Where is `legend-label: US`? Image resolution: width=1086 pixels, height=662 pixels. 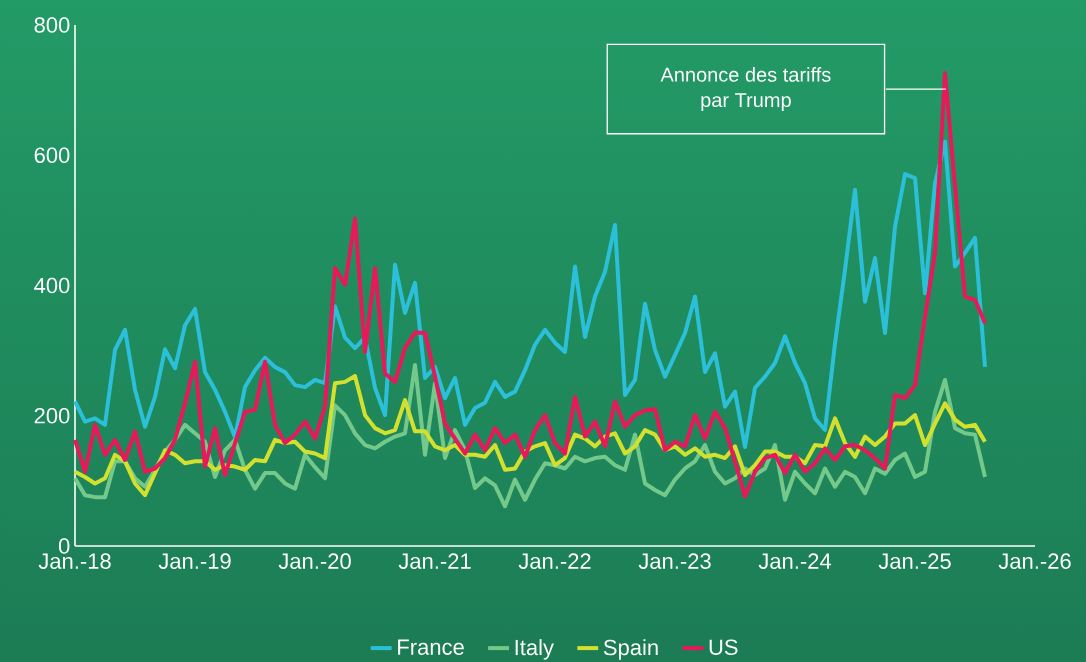 legend-label: US is located at coordinates (723, 647).